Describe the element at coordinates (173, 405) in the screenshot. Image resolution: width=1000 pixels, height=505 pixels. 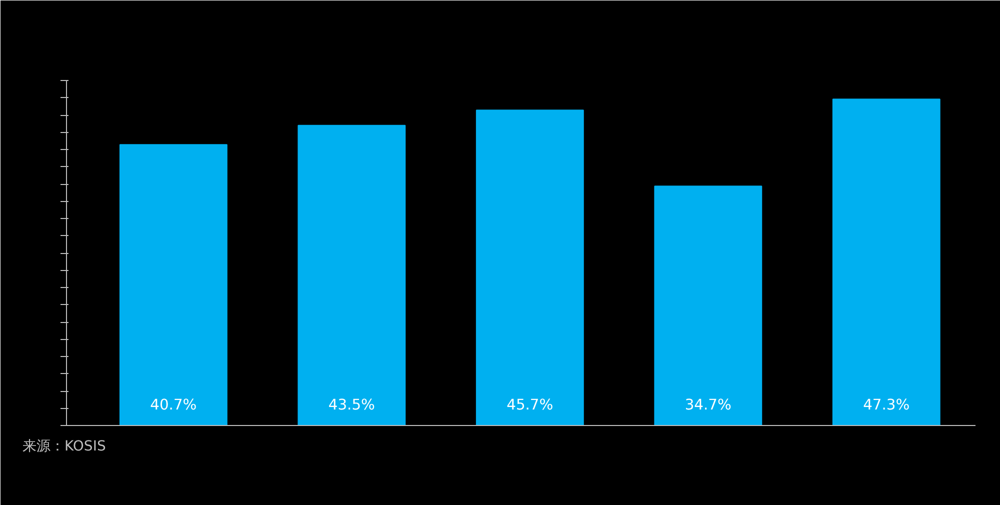
I see `data-label: 40.7%` at that location.